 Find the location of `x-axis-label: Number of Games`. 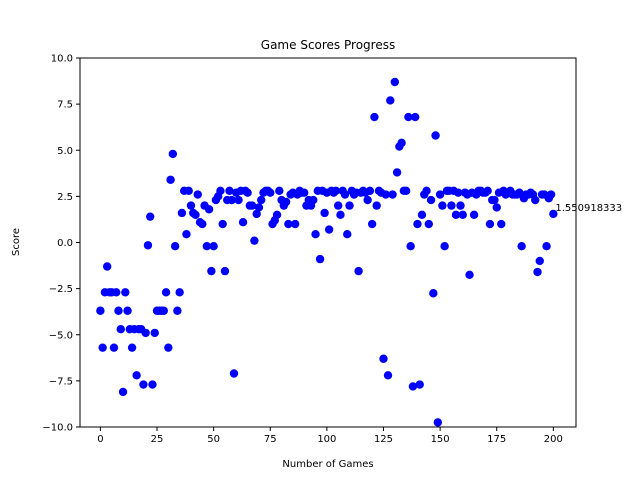

x-axis-label: Number of Games is located at coordinates (327, 464).